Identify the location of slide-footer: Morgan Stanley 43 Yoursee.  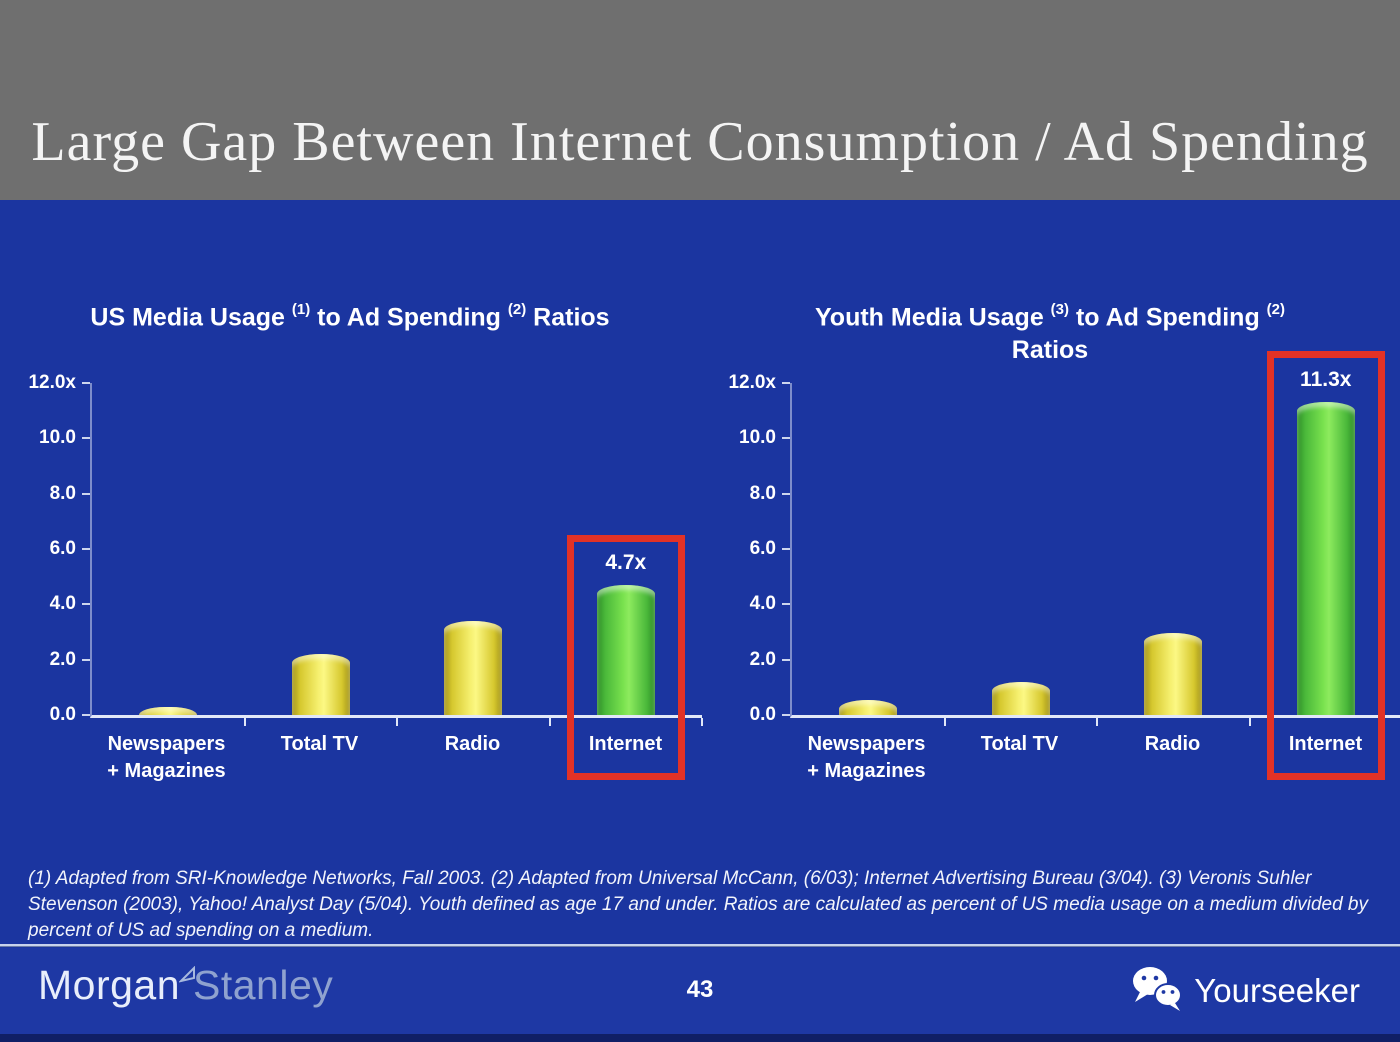
(700, 991).